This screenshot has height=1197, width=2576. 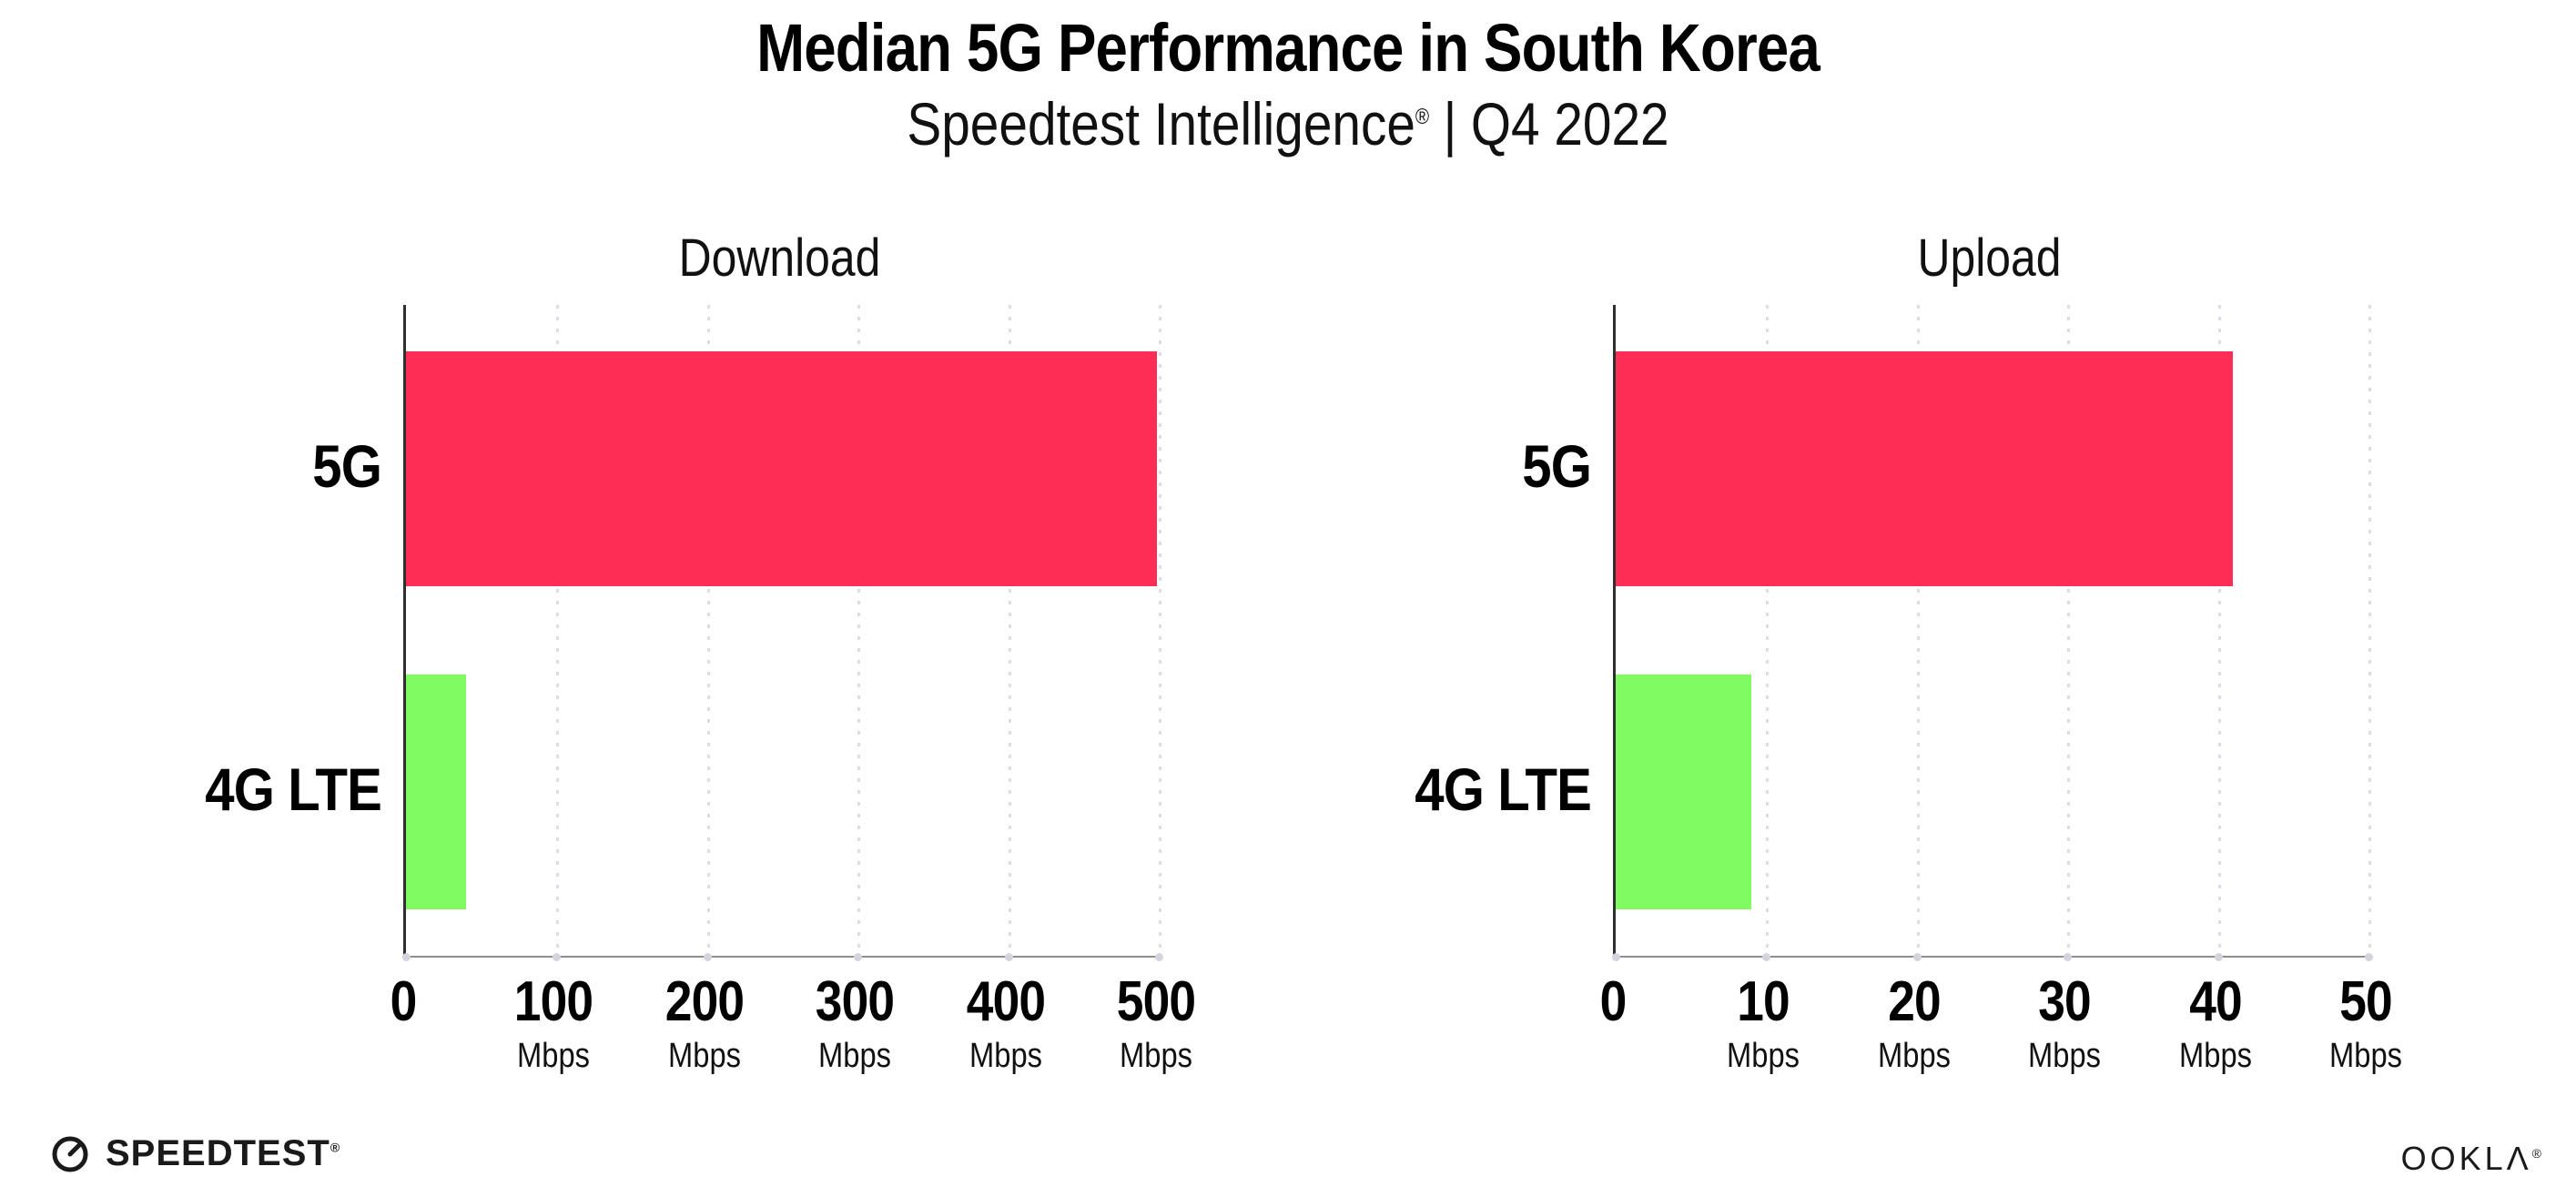 What do you see at coordinates (2538, 1153) in the screenshot?
I see `ookla-registered-mark-icon: ®` at bounding box center [2538, 1153].